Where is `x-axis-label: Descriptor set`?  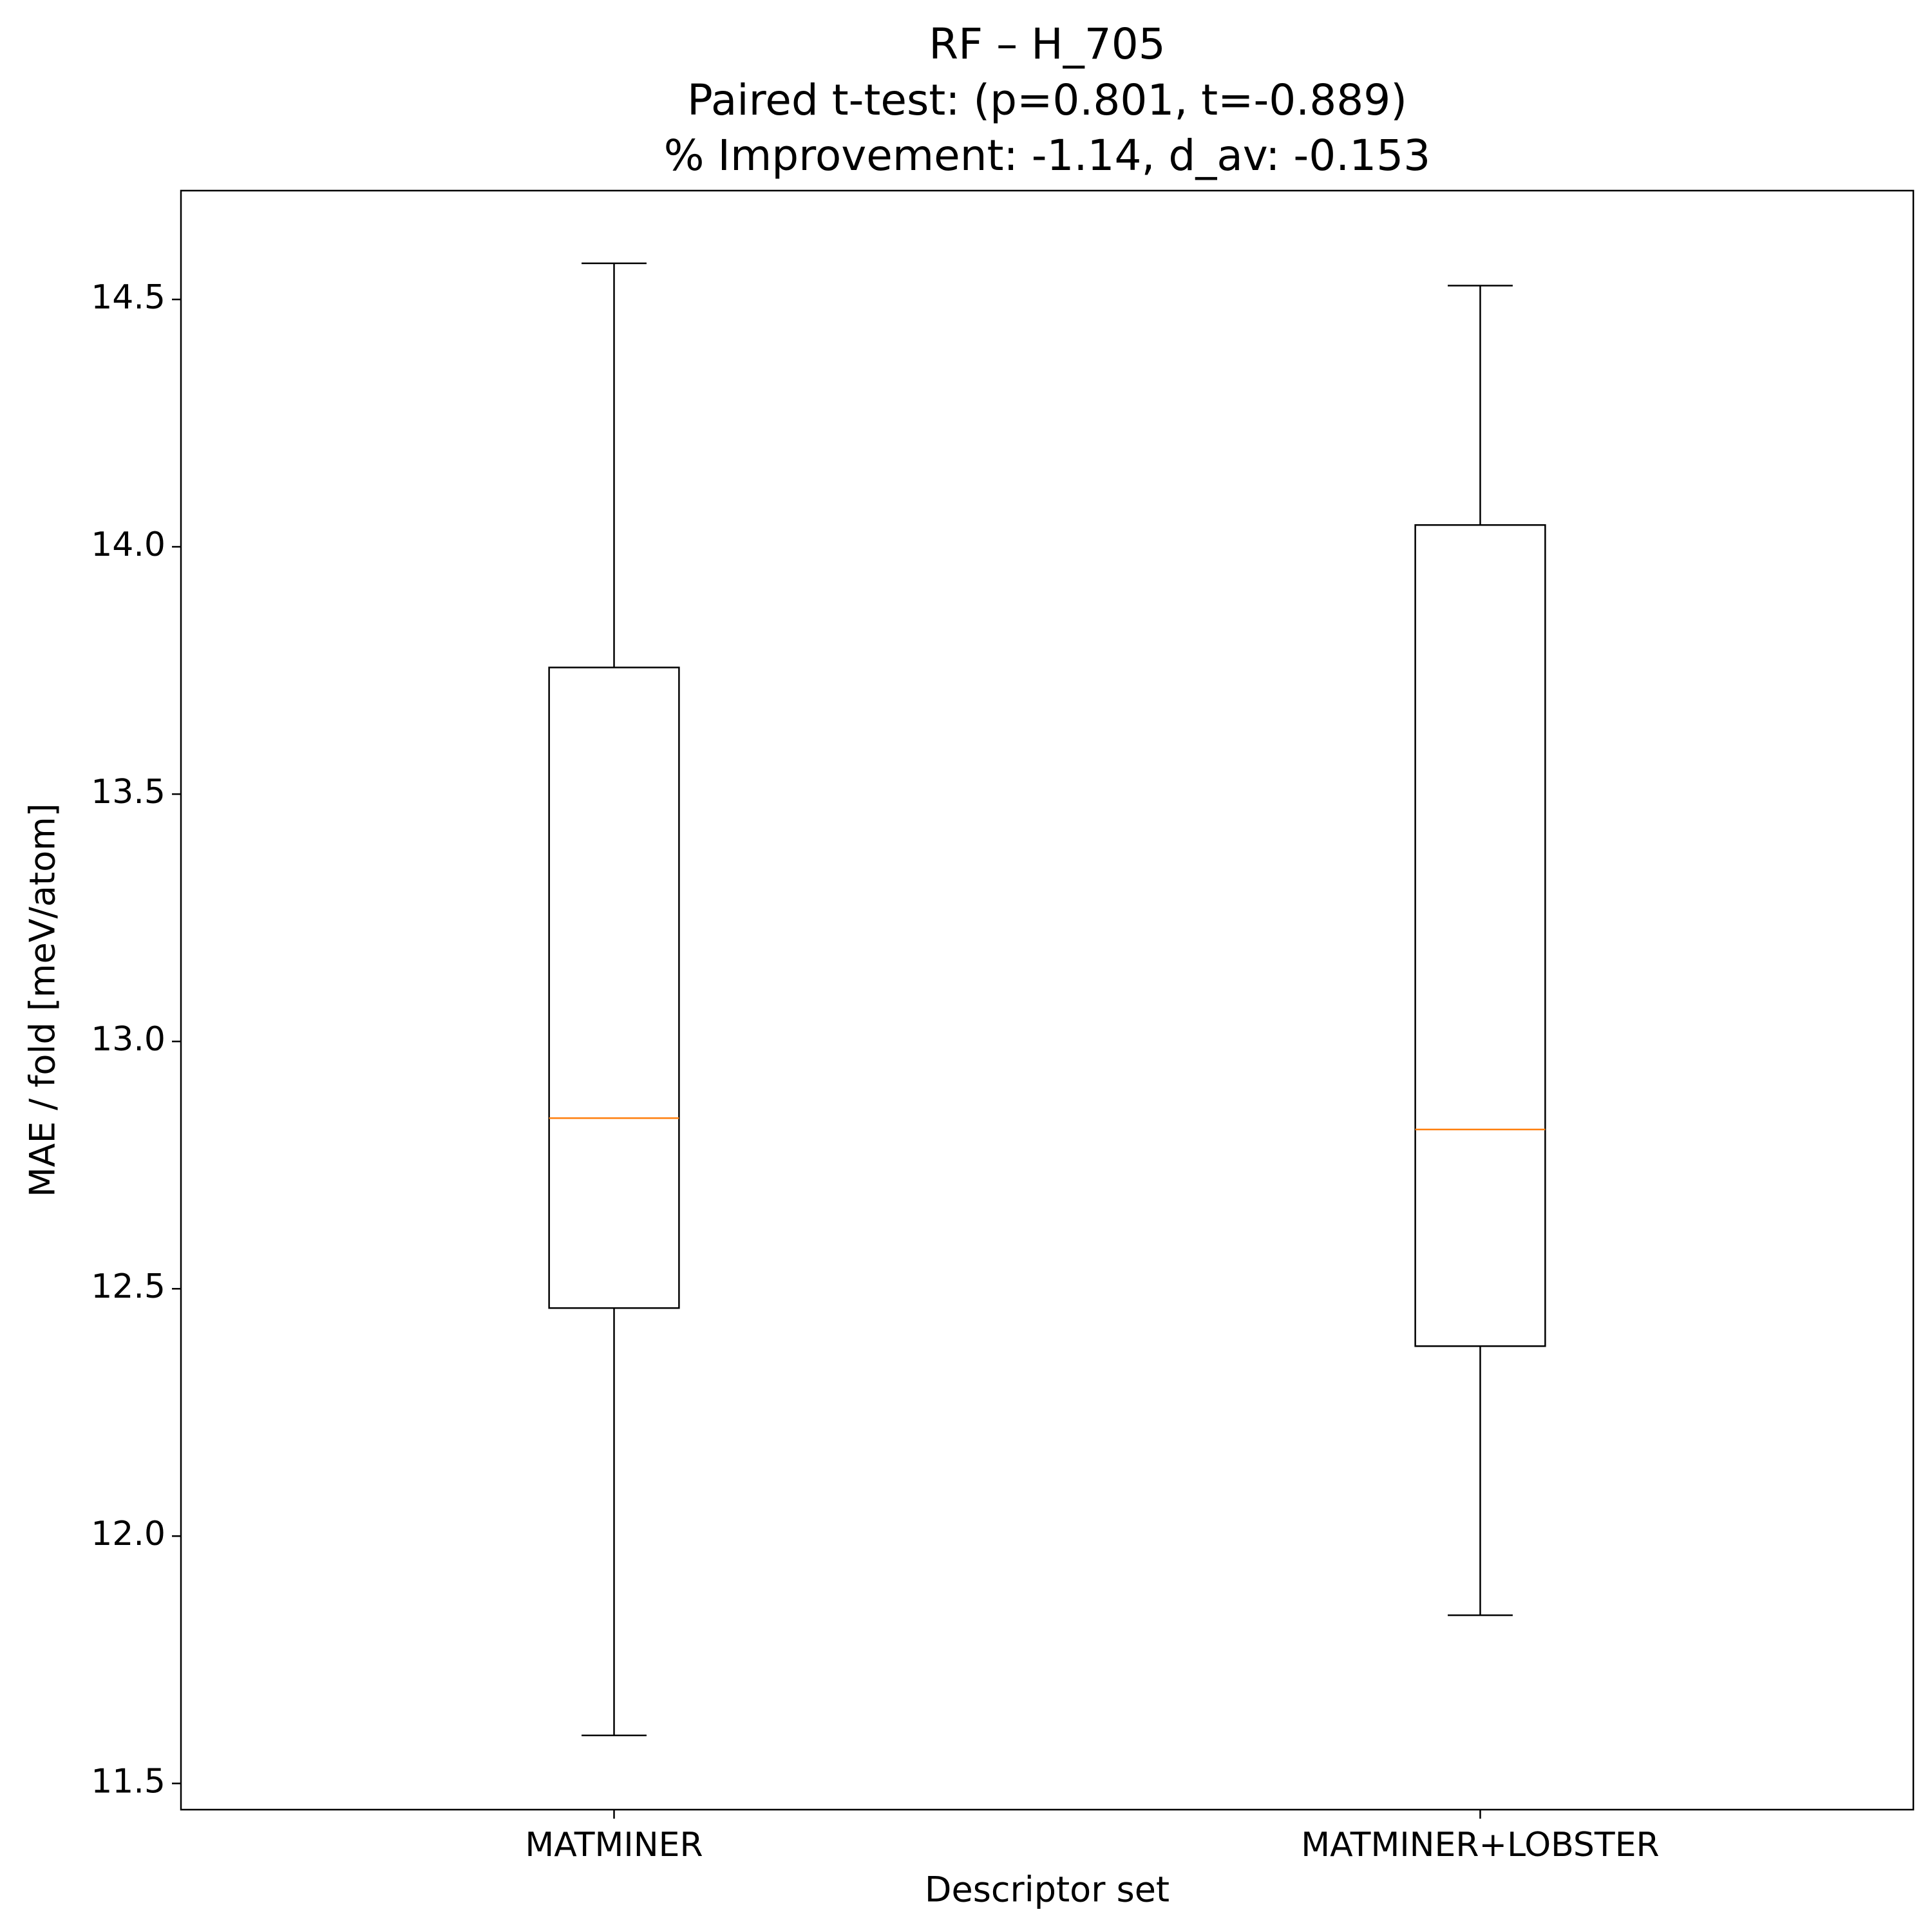 x-axis-label: Descriptor set is located at coordinates (1047, 1890).